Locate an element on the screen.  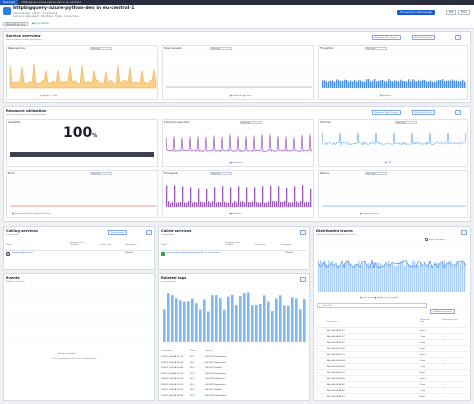
slow-traces-toggle: Show slow traces is located at coordinates (435, 239).